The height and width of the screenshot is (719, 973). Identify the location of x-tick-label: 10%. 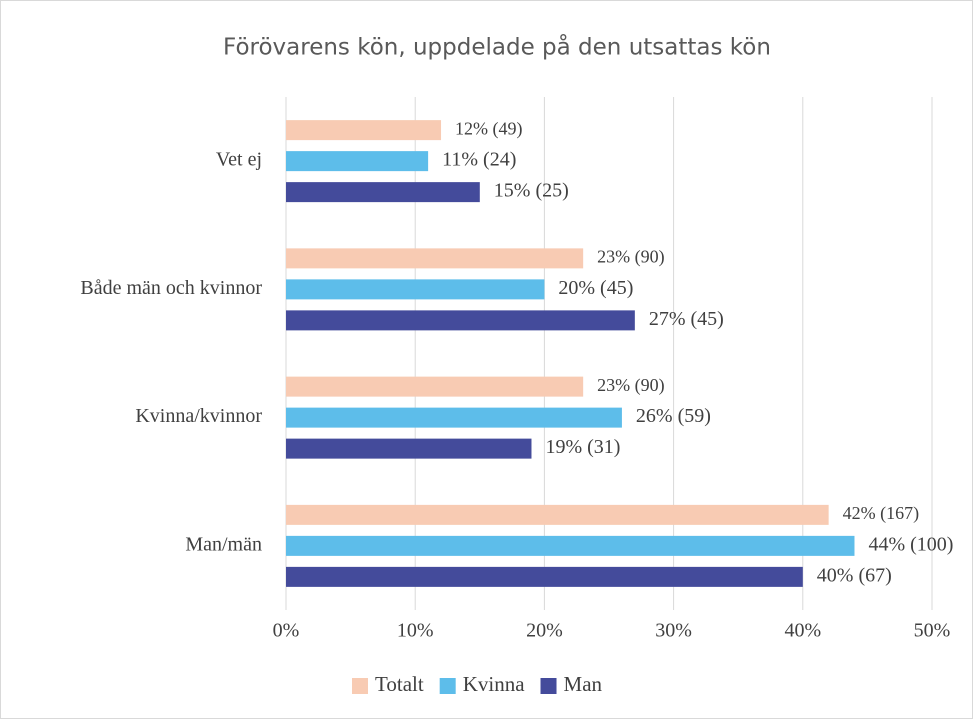
(415, 631).